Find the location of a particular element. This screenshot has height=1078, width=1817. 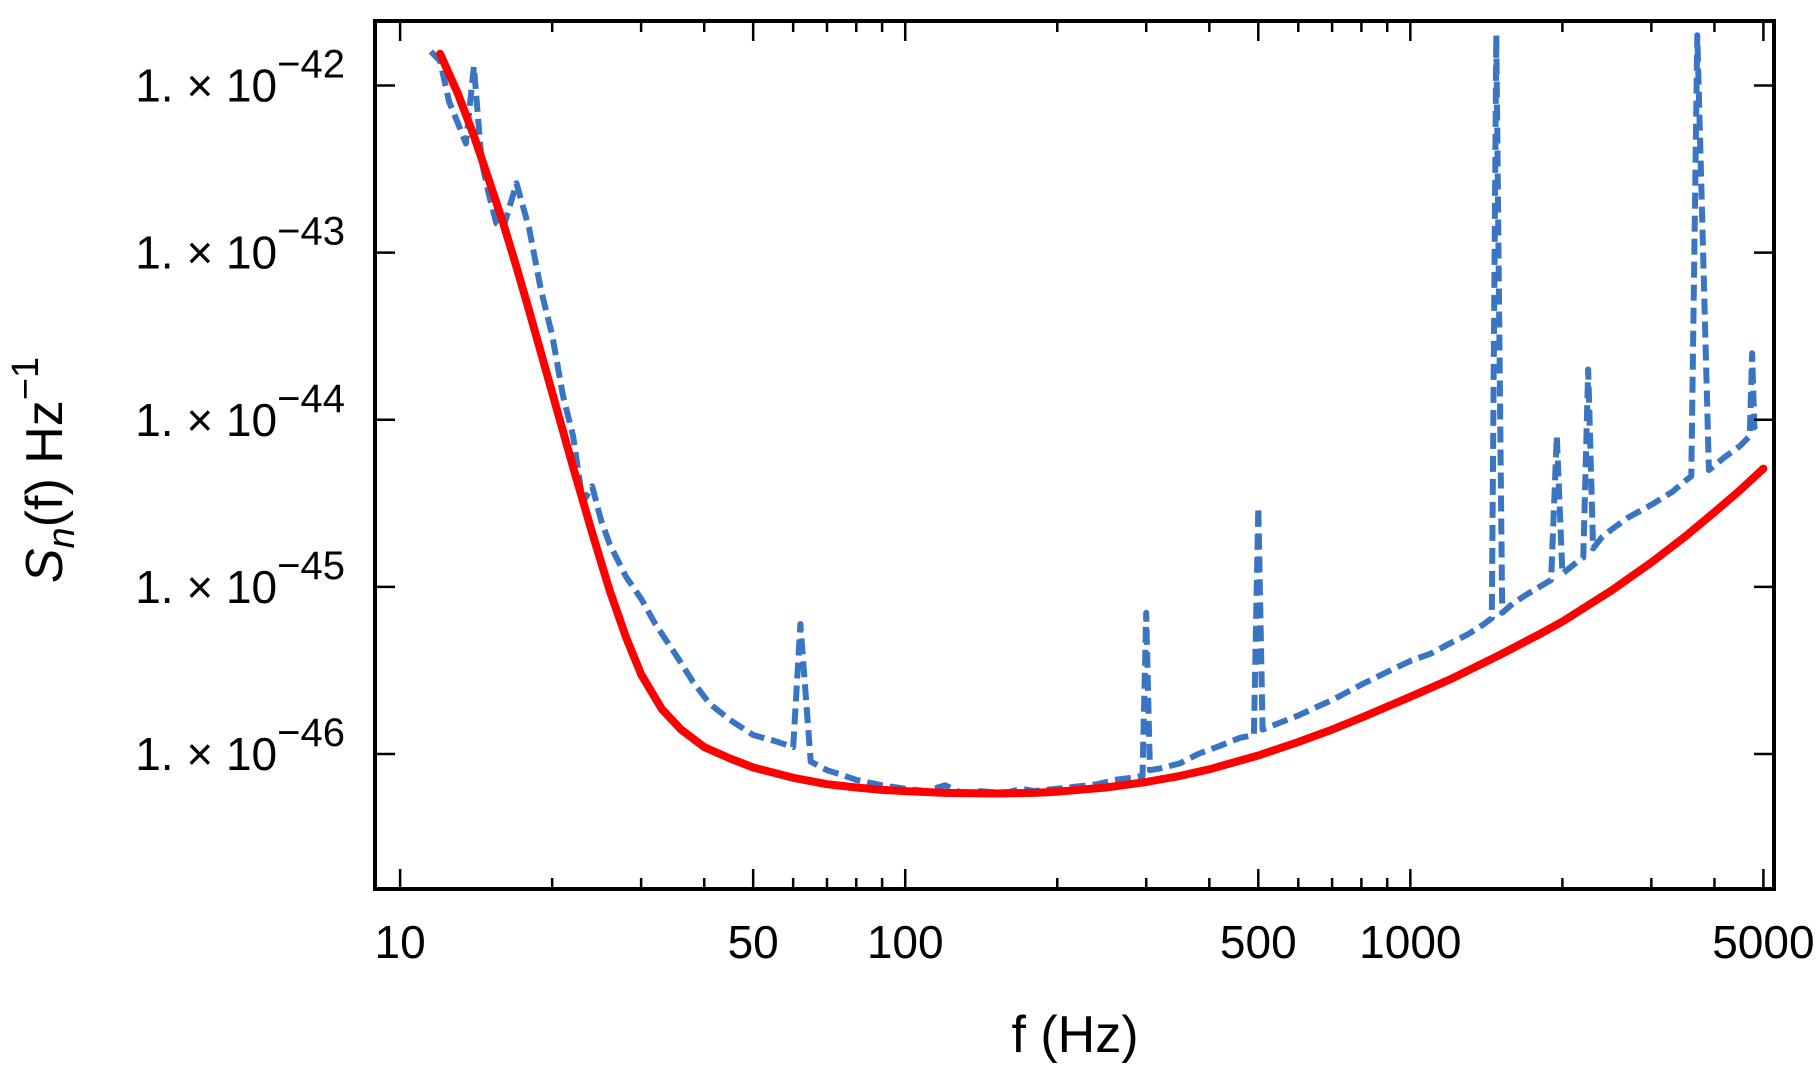

y-axis-title-superscript: −1 is located at coordinates (26, 378).